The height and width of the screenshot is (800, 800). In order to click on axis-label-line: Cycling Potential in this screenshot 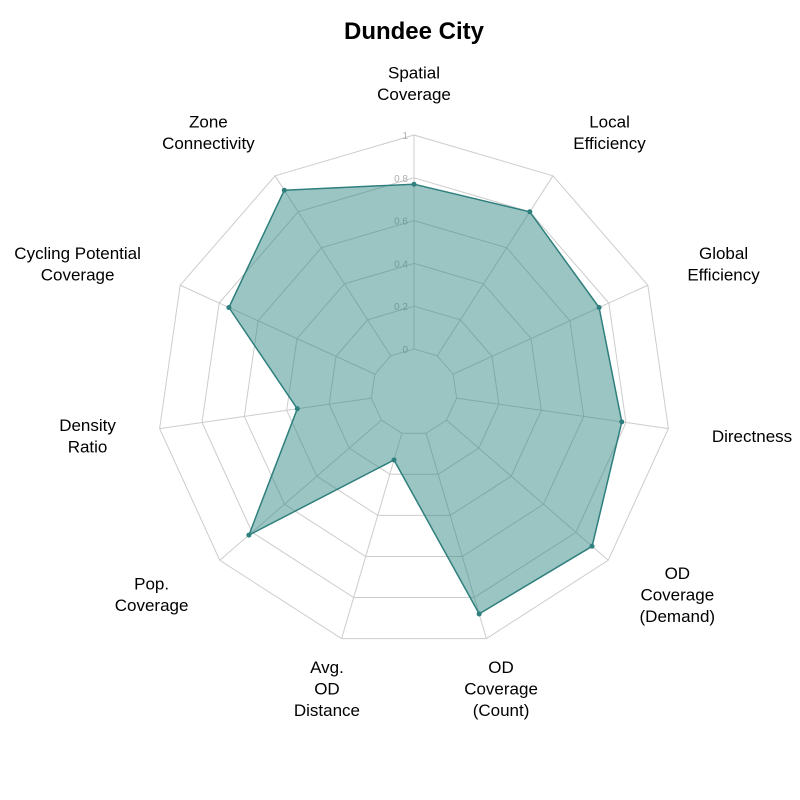, I will do `click(77, 253)`.